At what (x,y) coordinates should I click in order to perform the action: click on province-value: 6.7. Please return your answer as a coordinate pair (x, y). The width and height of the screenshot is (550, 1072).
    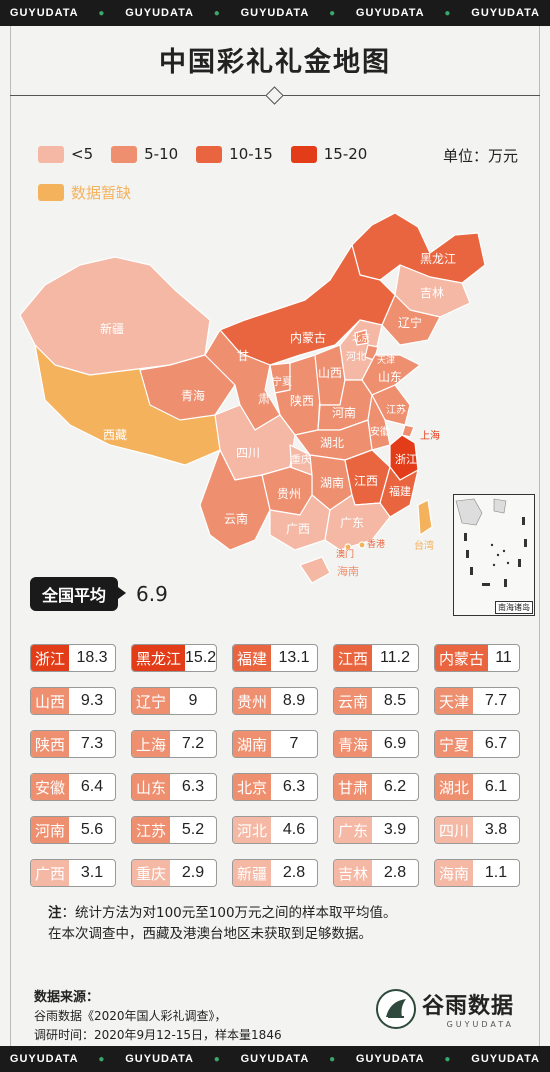
    Looking at the image, I should click on (496, 743).